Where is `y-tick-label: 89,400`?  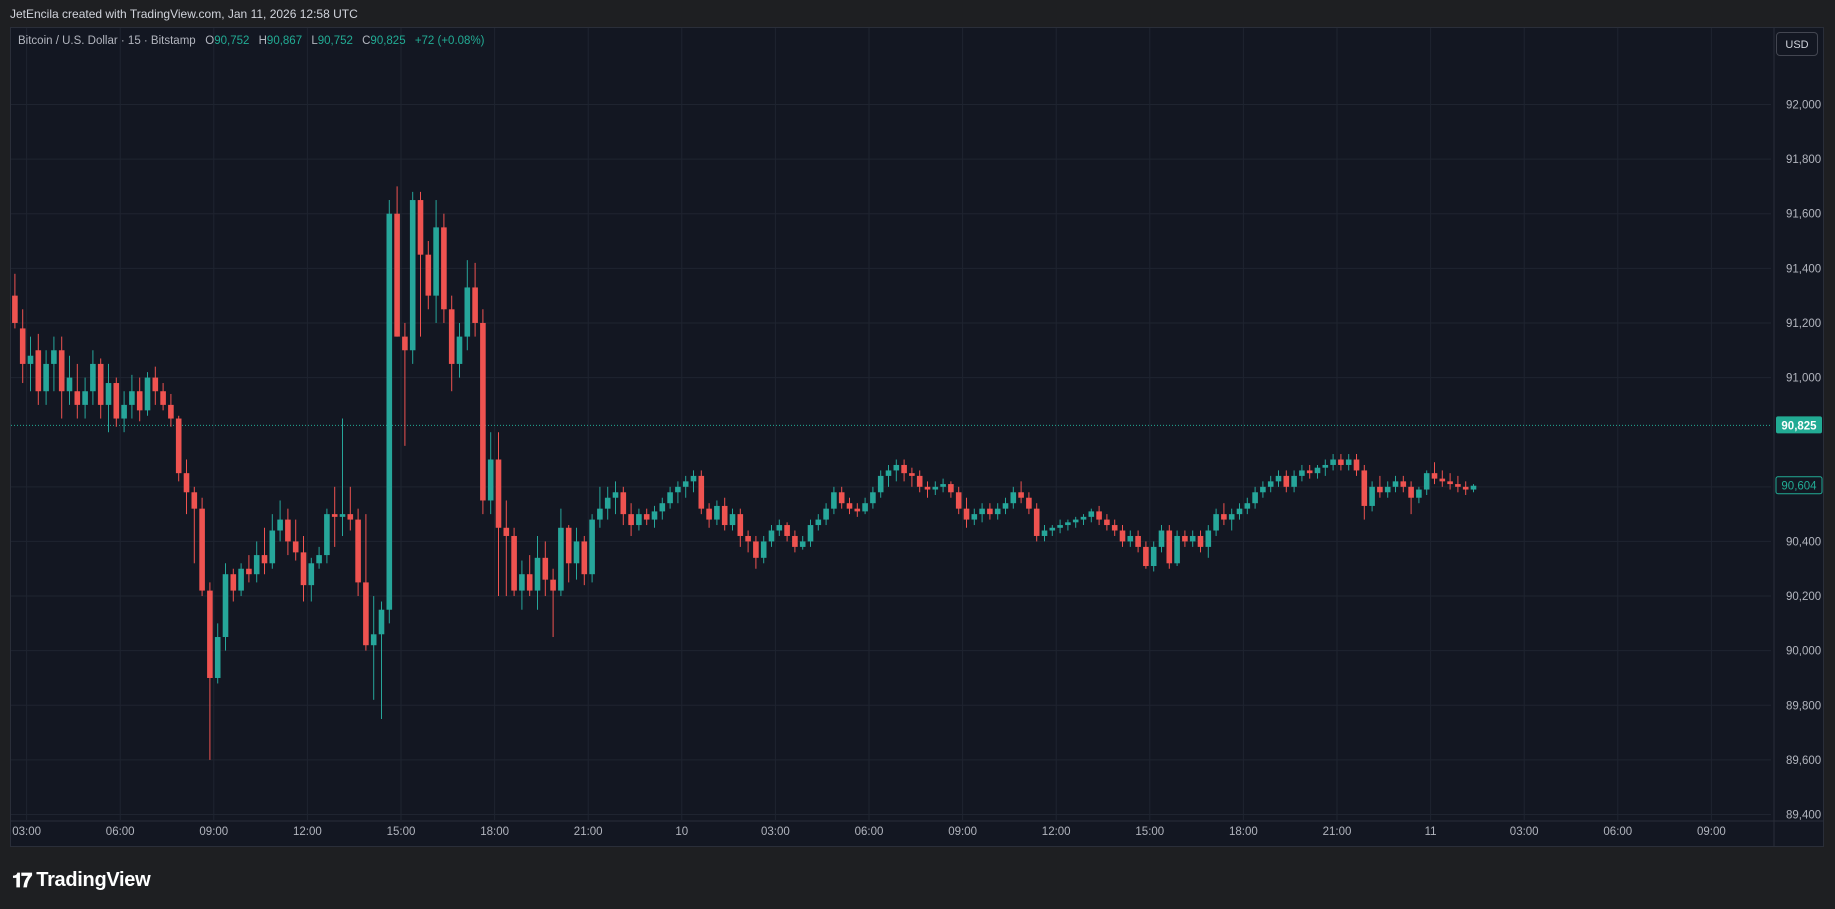 y-tick-label: 89,400 is located at coordinates (1803, 816).